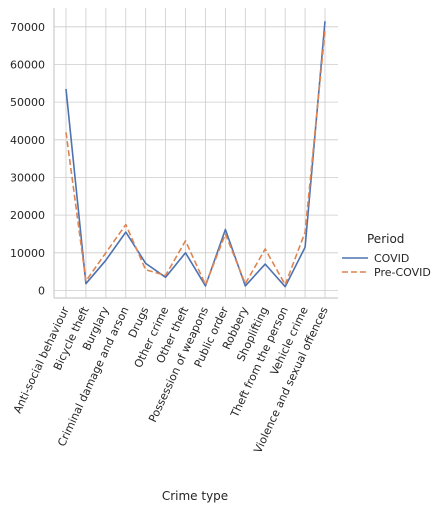  Describe the element at coordinates (27, 253) in the screenshot. I see `y-tick-label: 10000` at that location.